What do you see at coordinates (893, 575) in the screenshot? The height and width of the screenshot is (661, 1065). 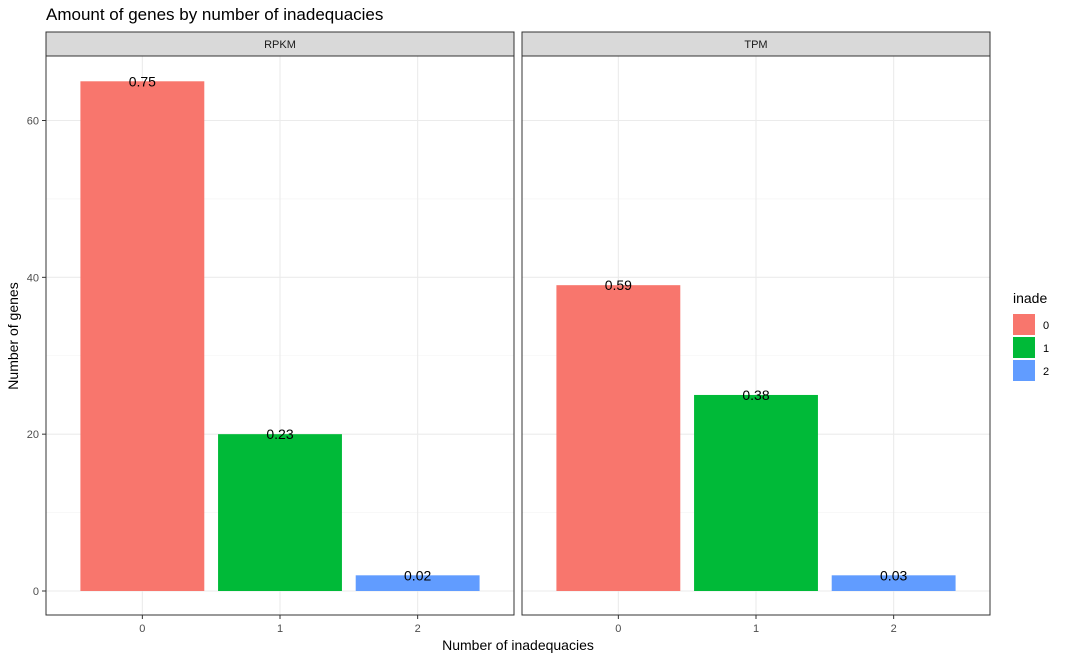 I see `data-label: 0.03` at bounding box center [893, 575].